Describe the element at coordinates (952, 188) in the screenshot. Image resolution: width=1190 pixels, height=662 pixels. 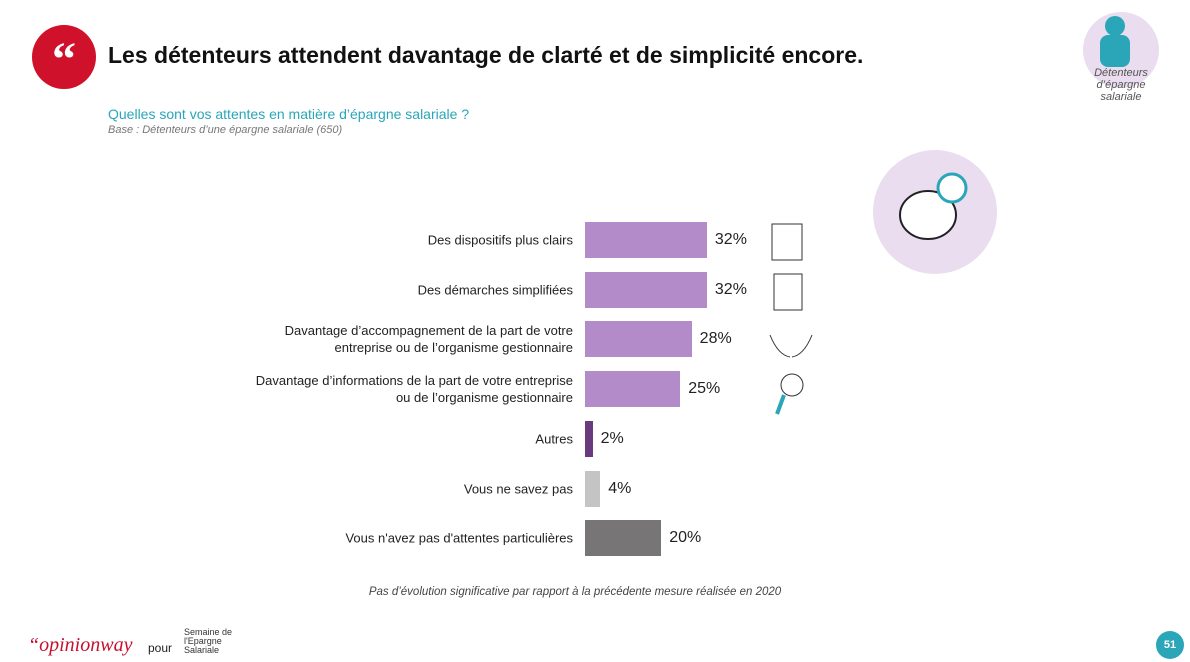
I see `coin` at that location.